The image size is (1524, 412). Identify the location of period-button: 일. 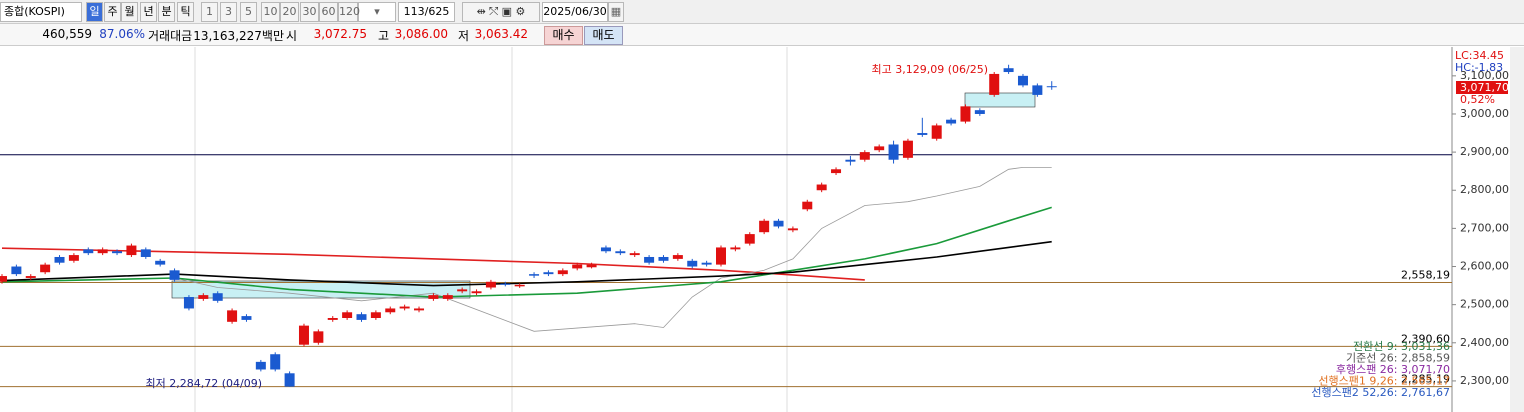
(94, 12).